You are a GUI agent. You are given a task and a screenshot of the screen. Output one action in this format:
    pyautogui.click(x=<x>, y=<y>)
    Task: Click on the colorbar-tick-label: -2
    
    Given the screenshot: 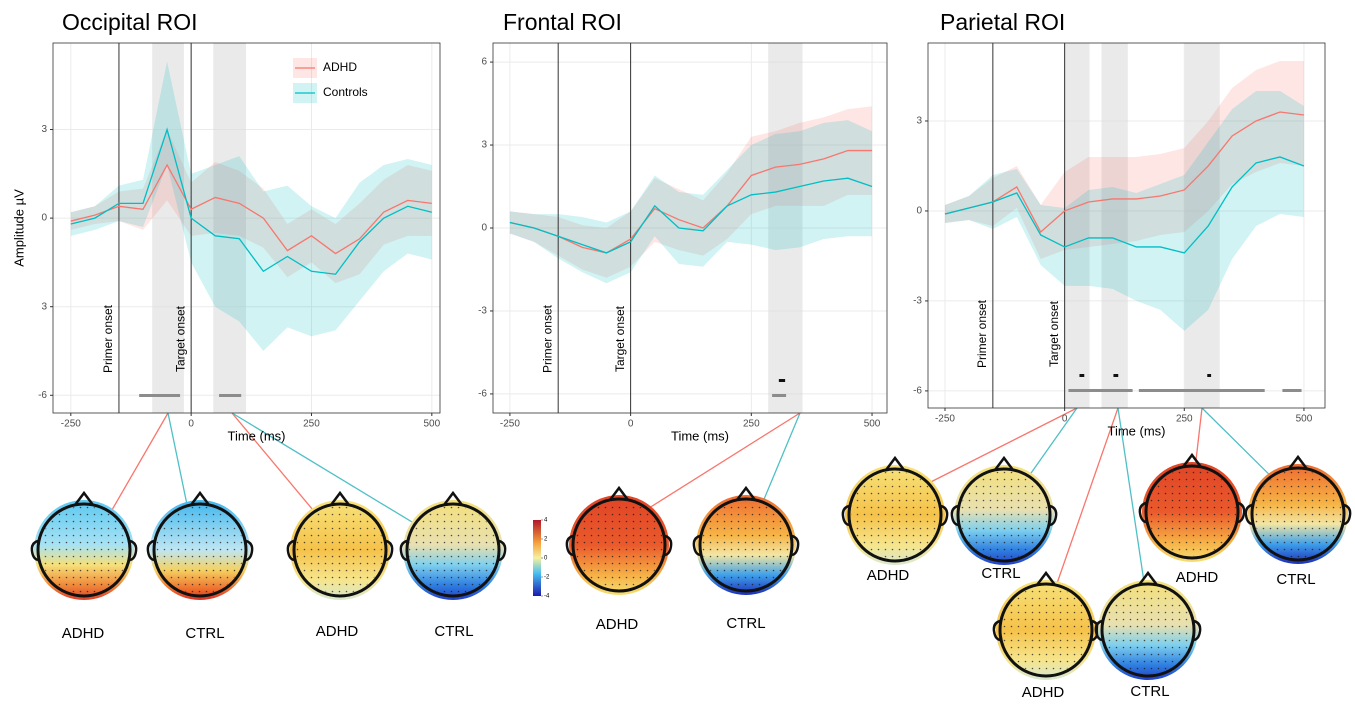 What is the action you would take?
    pyautogui.click(x=547, y=578)
    